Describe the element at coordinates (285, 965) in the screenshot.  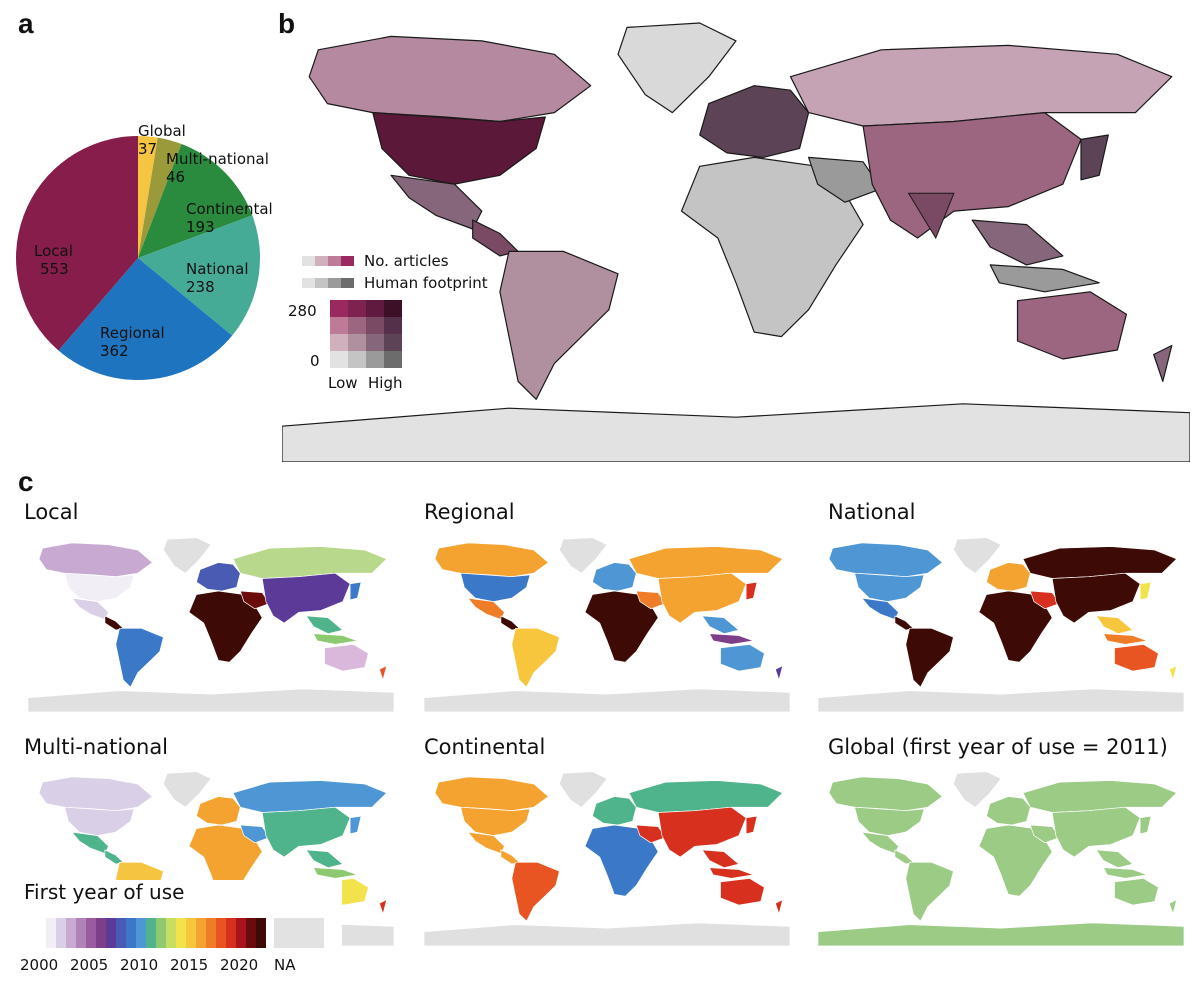
I see `colorbar-na: NA` at that location.